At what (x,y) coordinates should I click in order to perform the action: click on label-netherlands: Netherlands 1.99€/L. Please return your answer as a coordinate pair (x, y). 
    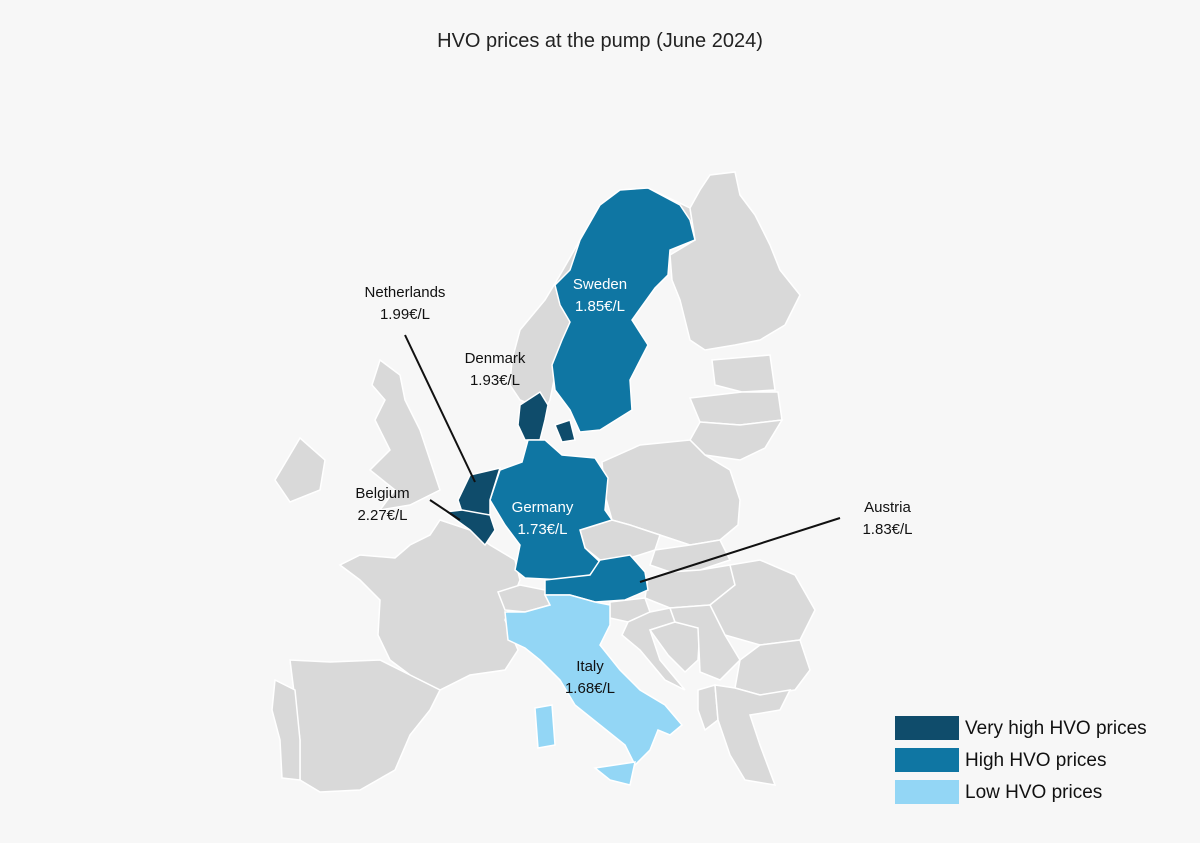
    Looking at the image, I should click on (405, 304).